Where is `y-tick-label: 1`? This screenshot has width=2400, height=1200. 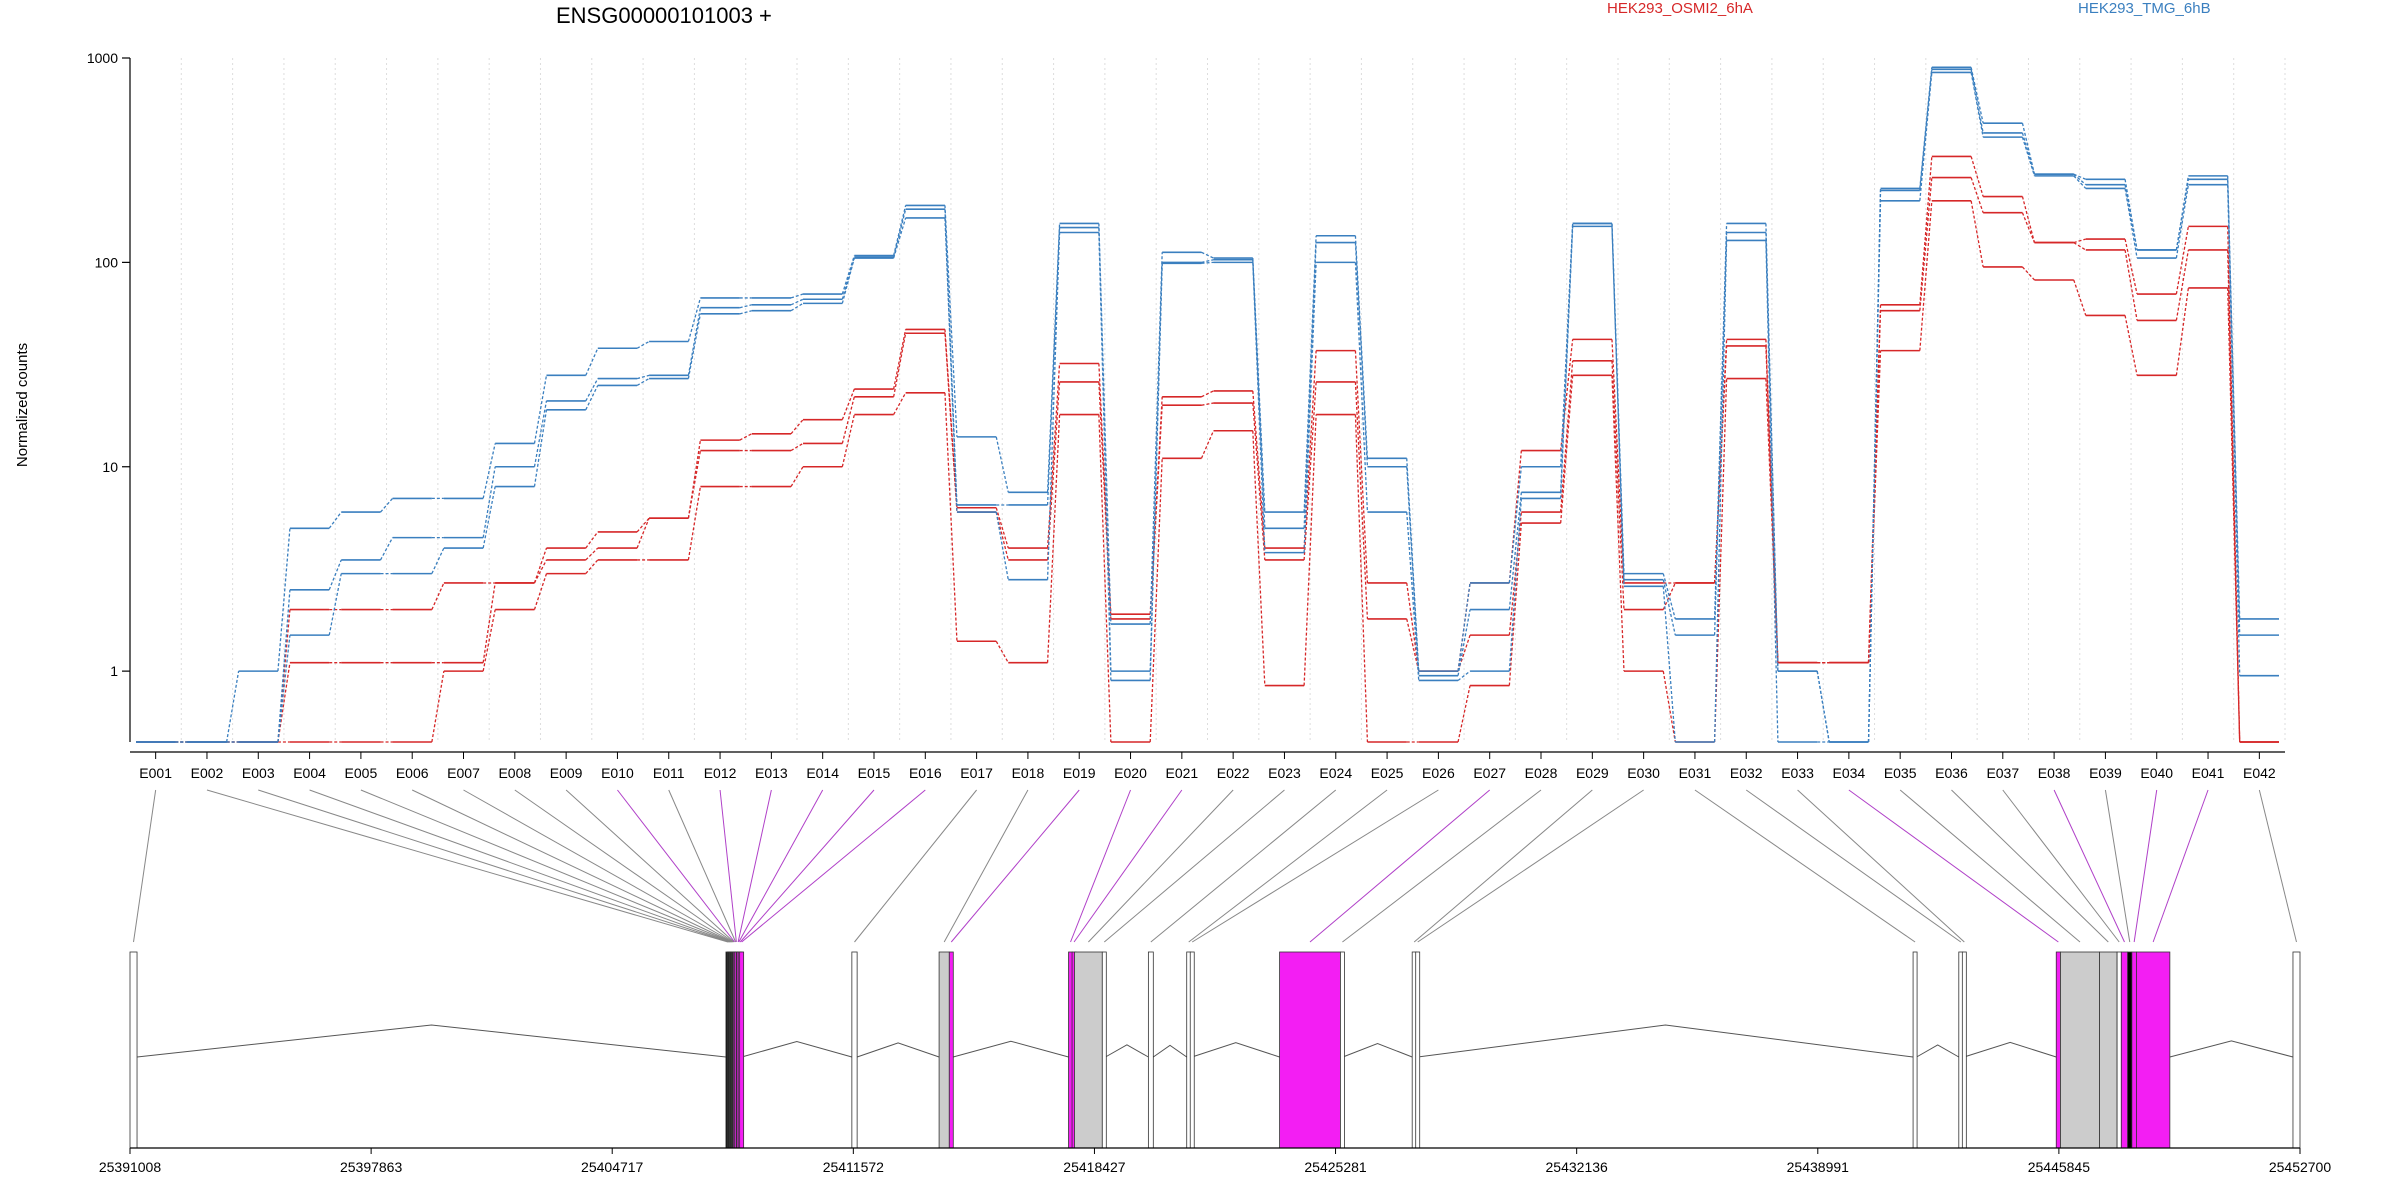 y-tick-label: 1 is located at coordinates (114, 671).